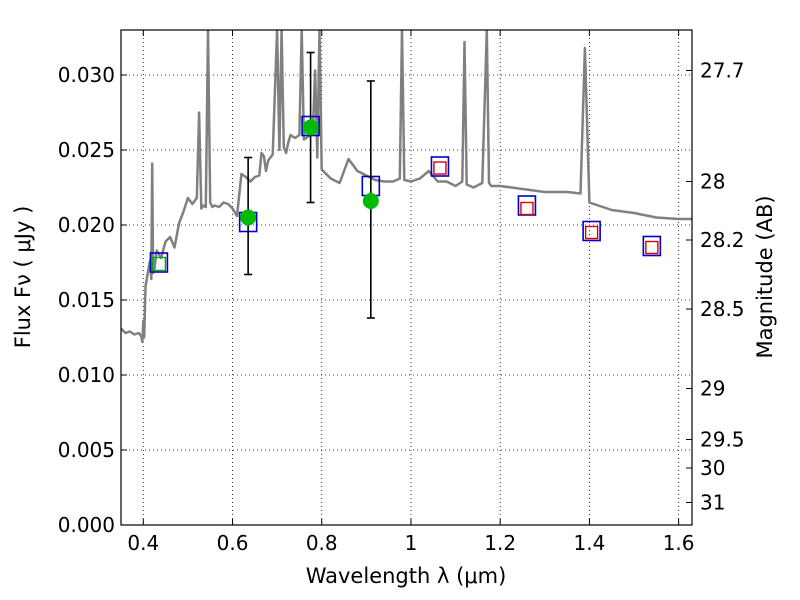 Image resolution: width=800 pixels, height=600 pixels. Describe the element at coordinates (712, 503) in the screenshot. I see `magnitude-tick-label: 31` at that location.